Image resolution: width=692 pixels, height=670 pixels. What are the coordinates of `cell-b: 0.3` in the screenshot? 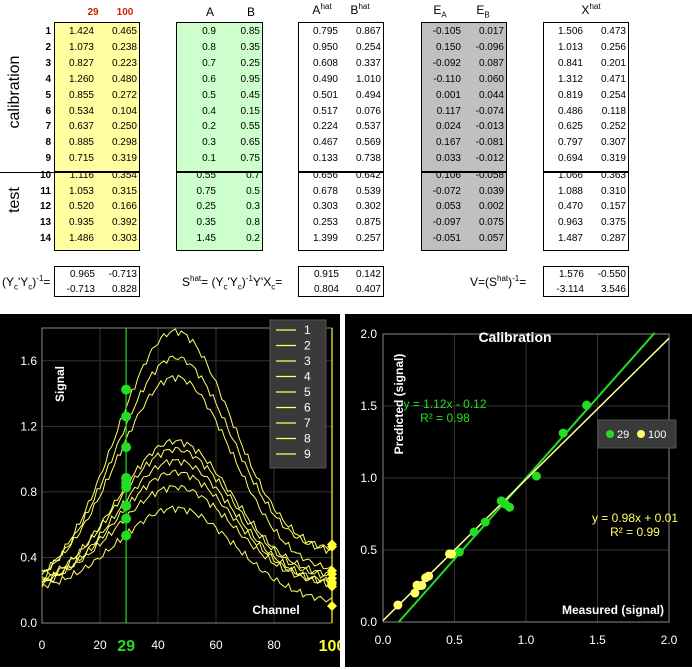 It's located at (253, 207).